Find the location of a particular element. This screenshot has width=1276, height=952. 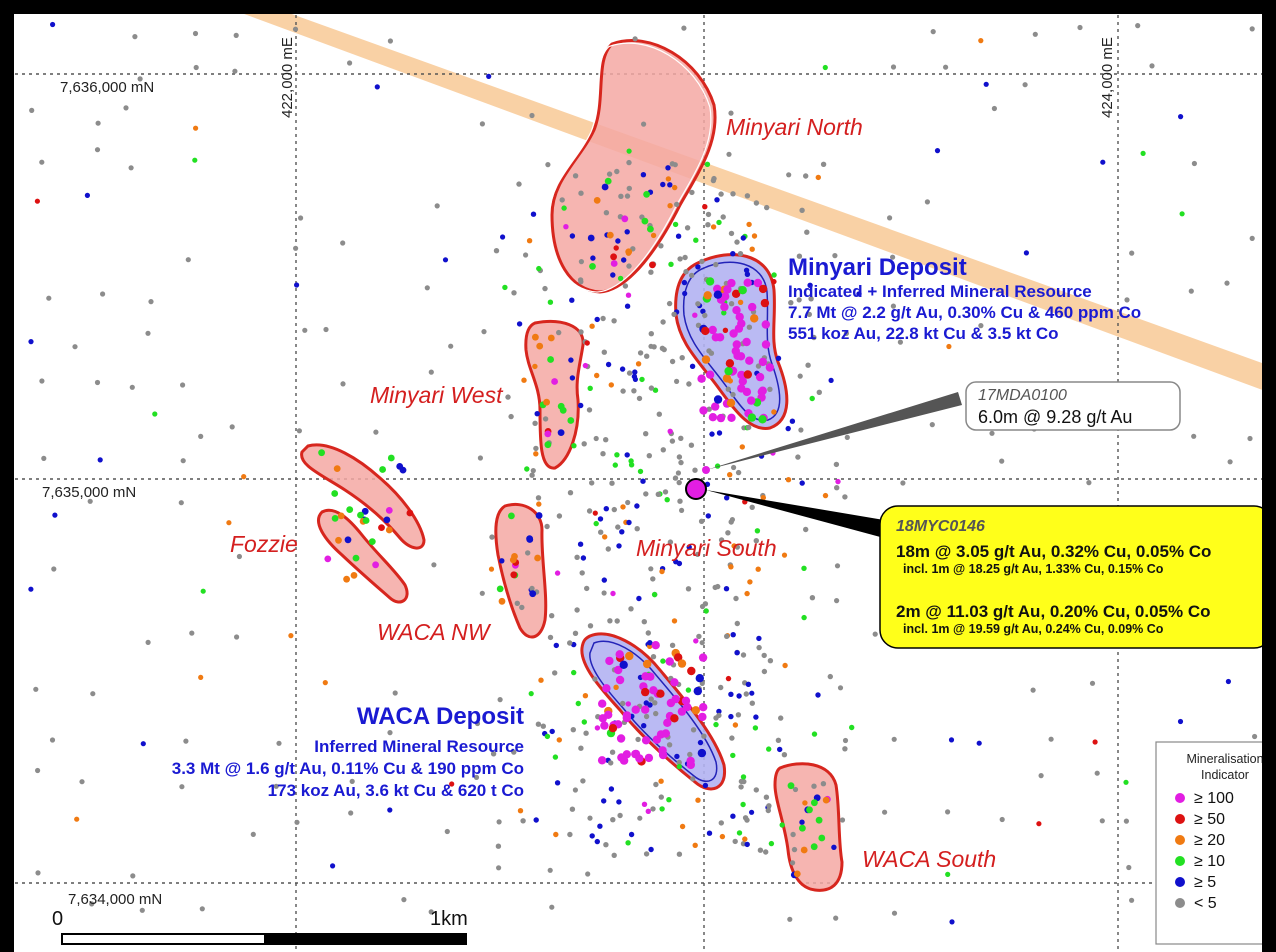

prospect-waca-south: WACA South is located at coordinates (929, 859).